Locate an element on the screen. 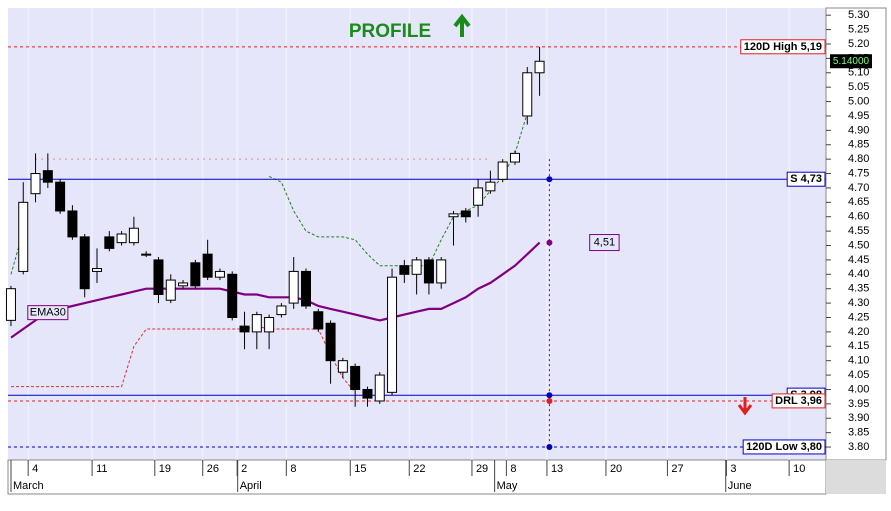 This screenshot has width=891, height=511. x-tick-label: 8 is located at coordinates (293, 469).